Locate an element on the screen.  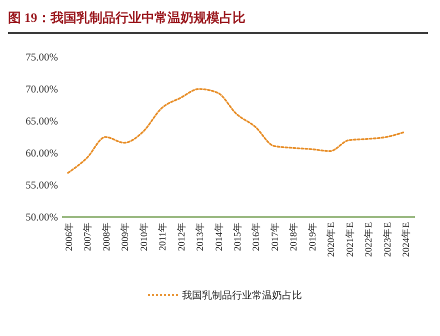
y-tick-label: 60.00% is located at coordinates (42, 154).